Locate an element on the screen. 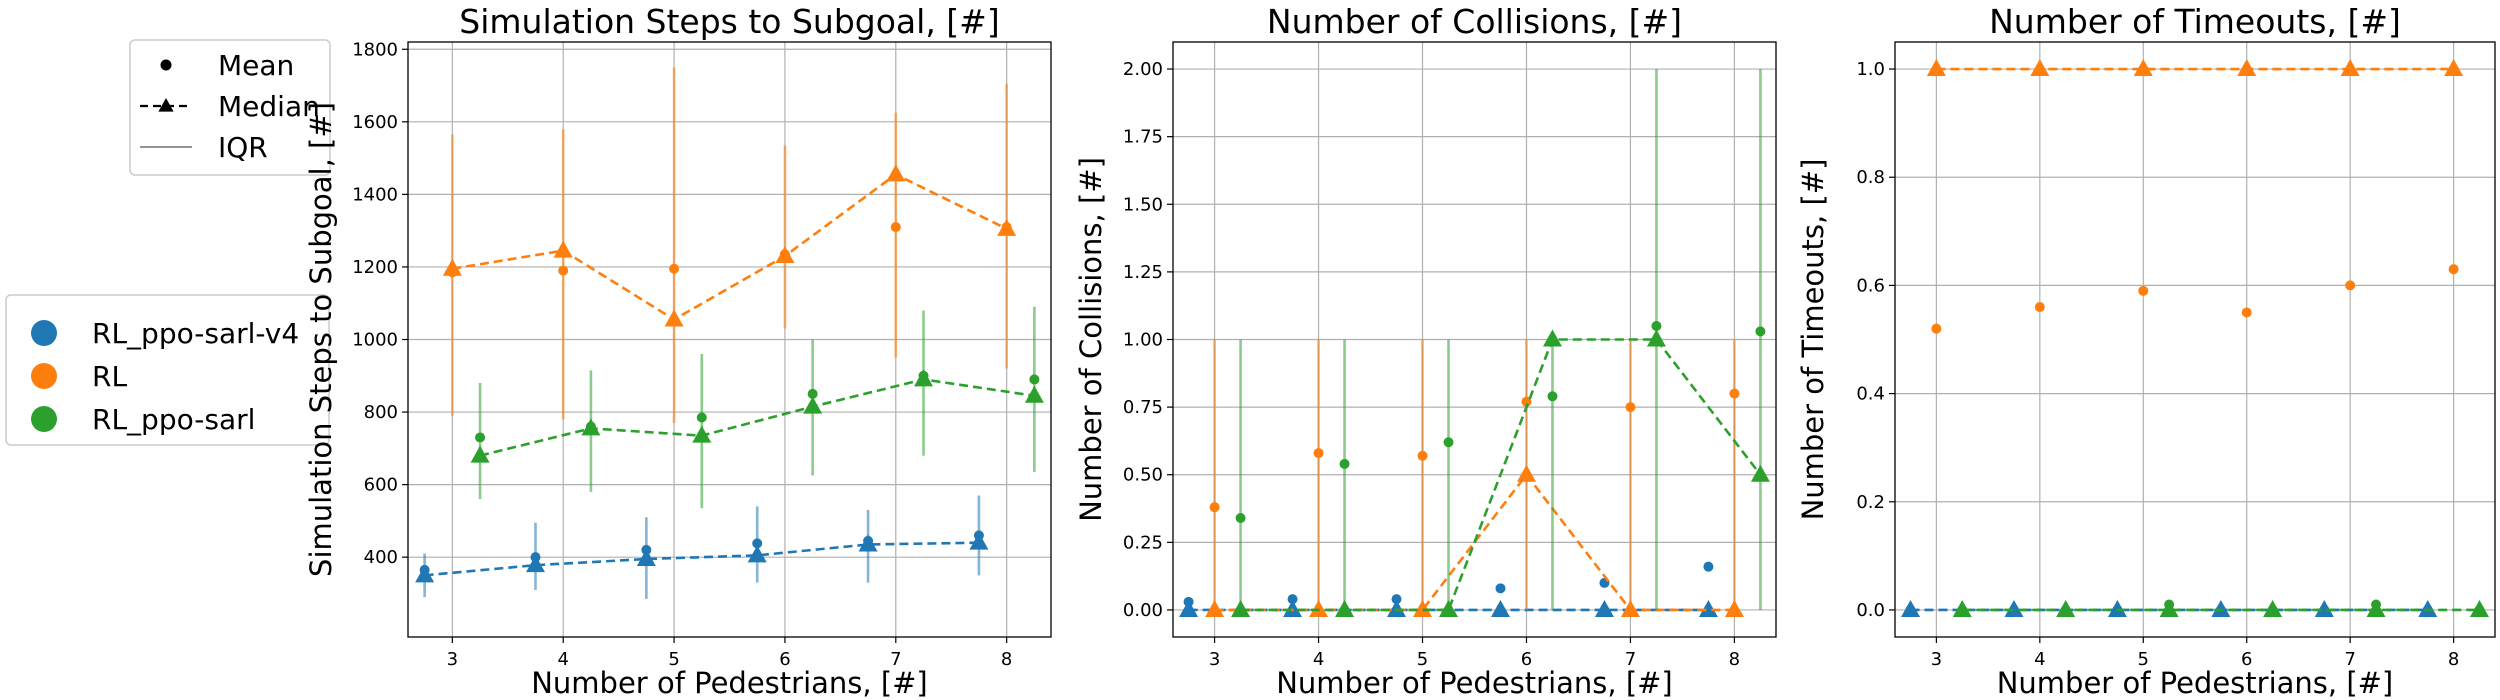 The image size is (2500, 700). y-axis-label: Simulation Steps to Subgoal, [#] is located at coordinates (321, 339).